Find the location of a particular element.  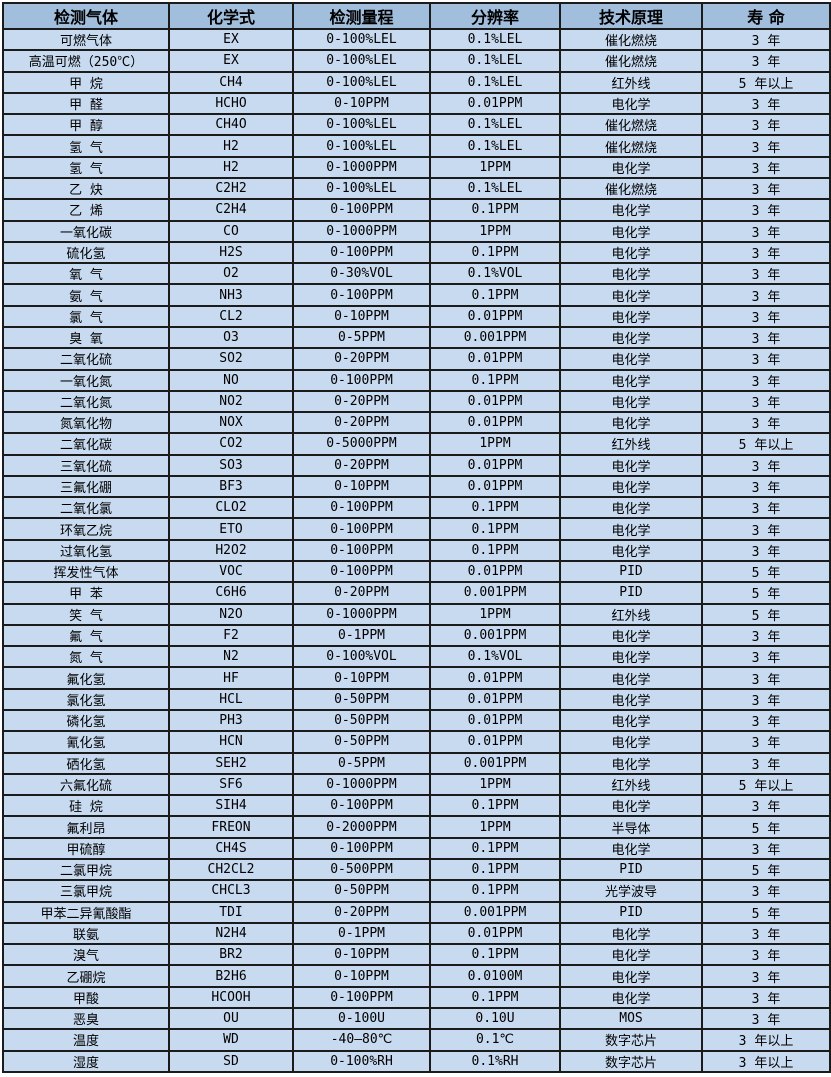

cell-gas: 笑 气 is located at coordinates (86, 614).